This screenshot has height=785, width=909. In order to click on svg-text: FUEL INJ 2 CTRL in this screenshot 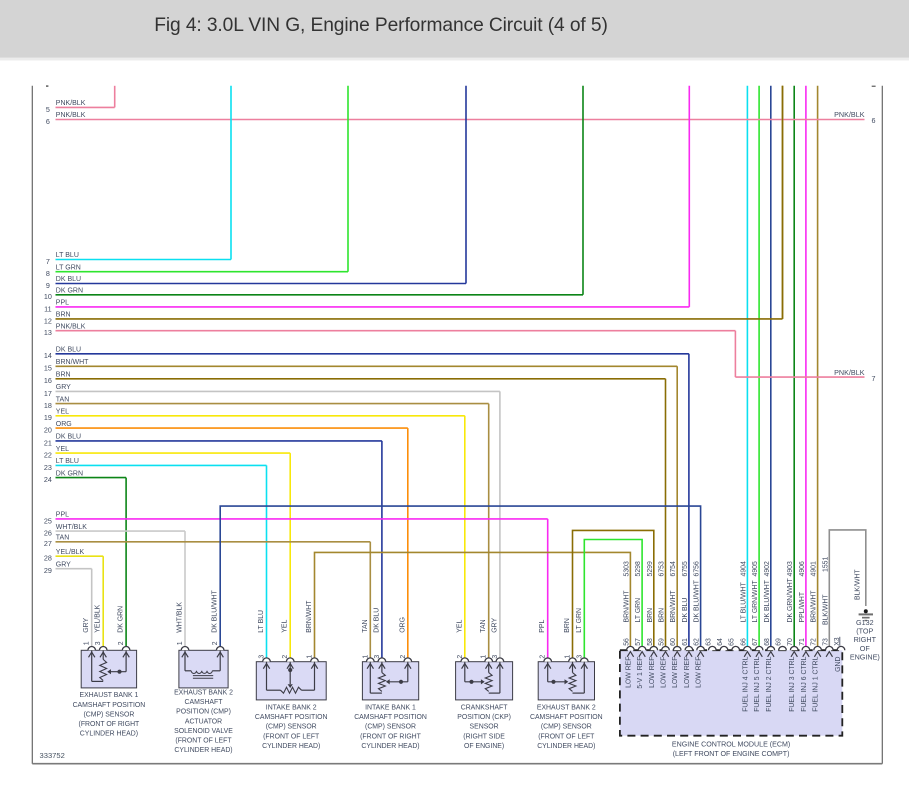, I will do `click(769, 683)`.